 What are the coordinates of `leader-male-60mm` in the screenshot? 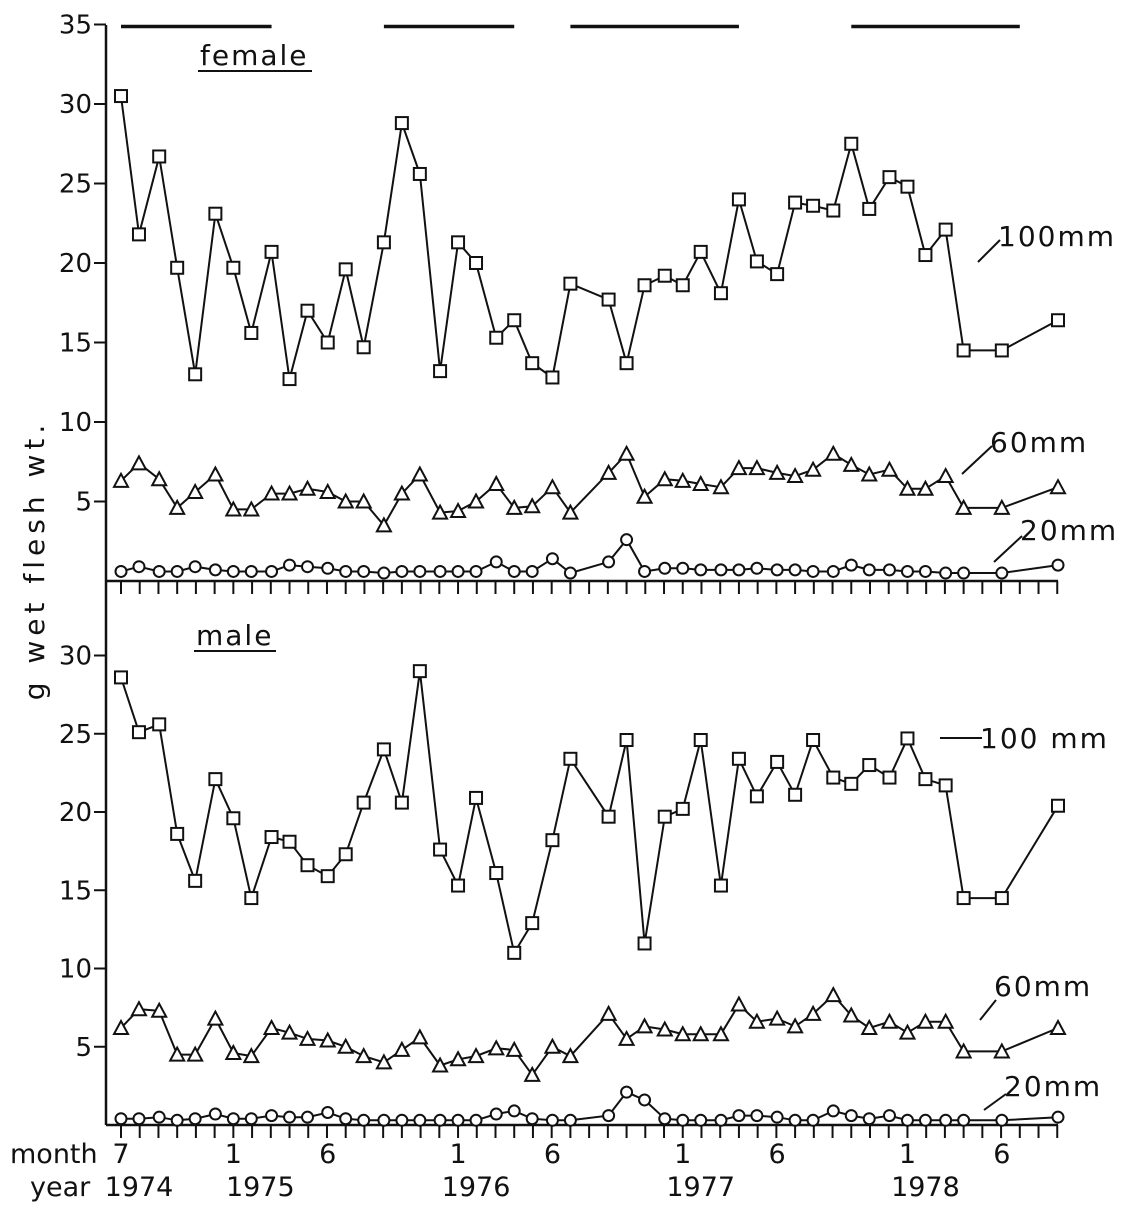 It's located at (988, 1010).